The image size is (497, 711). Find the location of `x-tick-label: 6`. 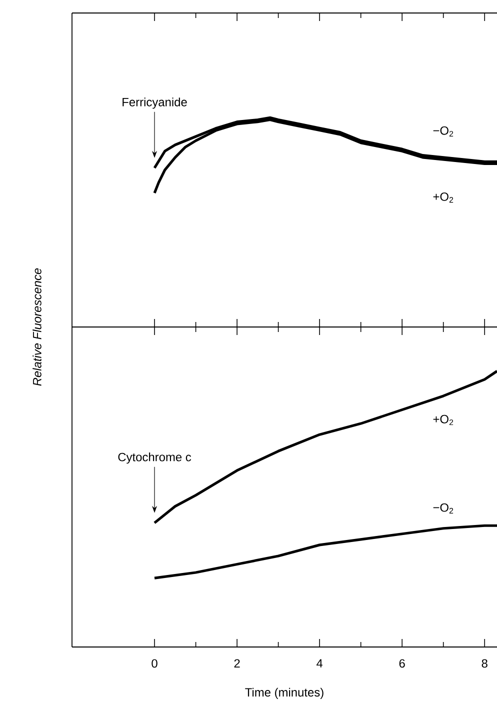

x-tick-label: 6 is located at coordinates (402, 663).